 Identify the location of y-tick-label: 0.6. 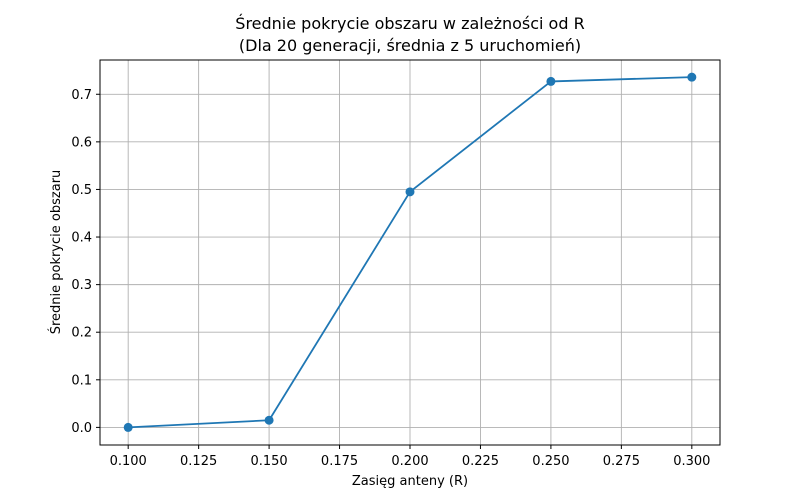
(81, 142).